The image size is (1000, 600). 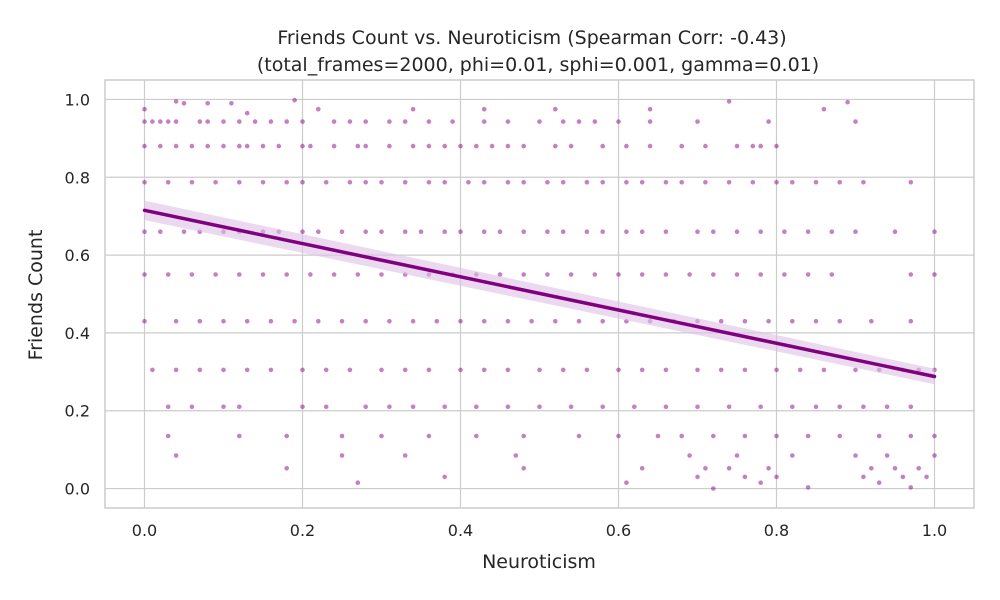 I want to click on y-tick-label: 1.0, so click(x=77, y=99).